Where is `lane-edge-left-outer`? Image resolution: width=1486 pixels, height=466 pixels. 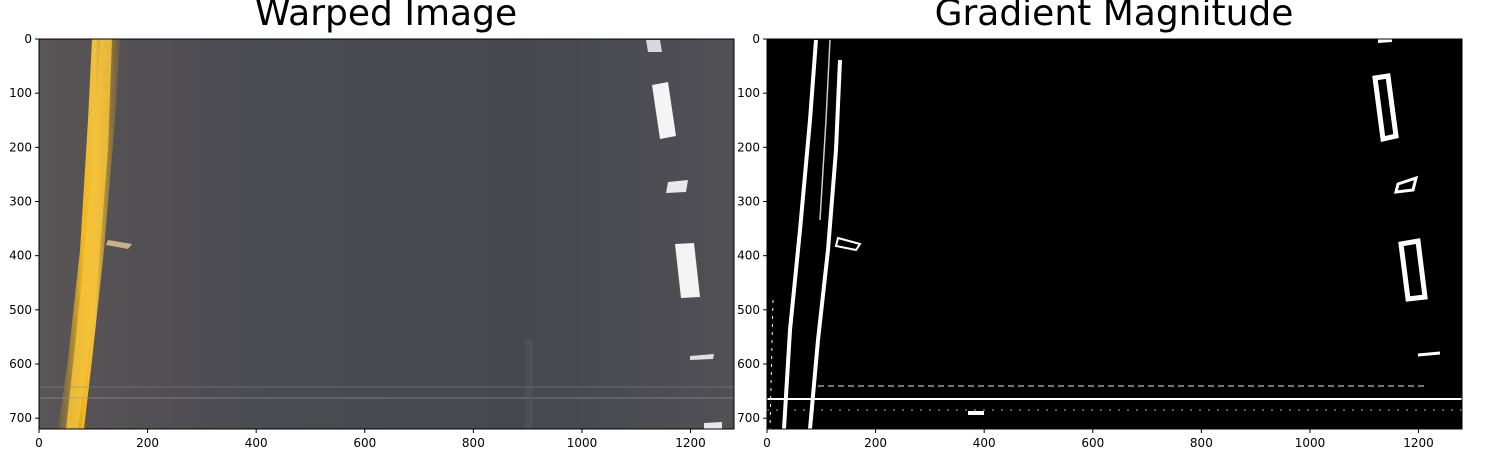
lane-edge-left-outer is located at coordinates (800, 234).